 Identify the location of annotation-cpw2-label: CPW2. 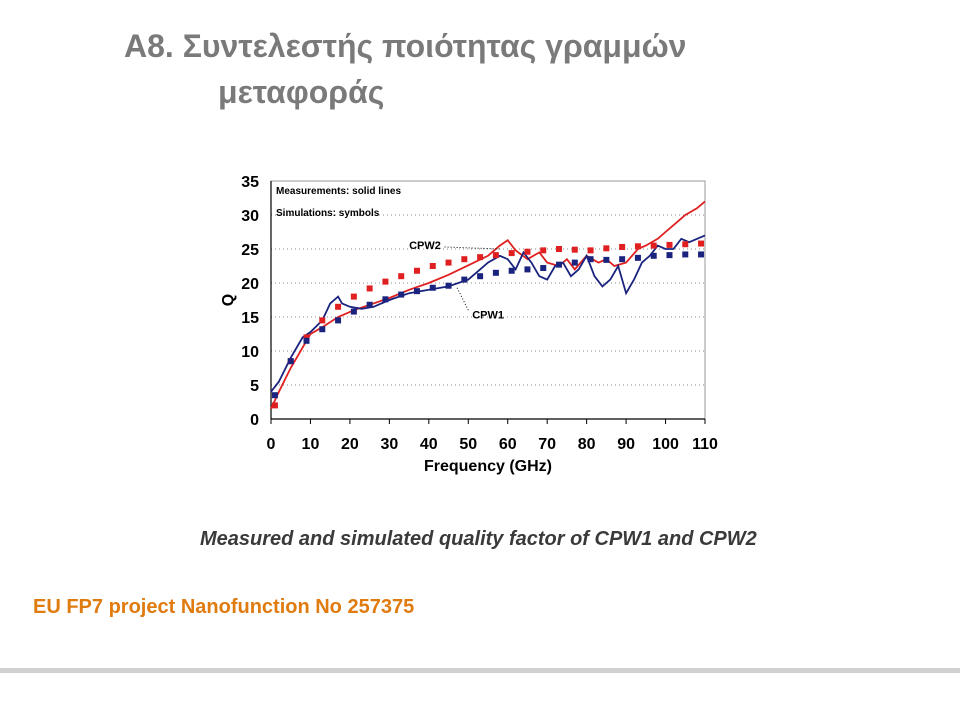
(425, 246).